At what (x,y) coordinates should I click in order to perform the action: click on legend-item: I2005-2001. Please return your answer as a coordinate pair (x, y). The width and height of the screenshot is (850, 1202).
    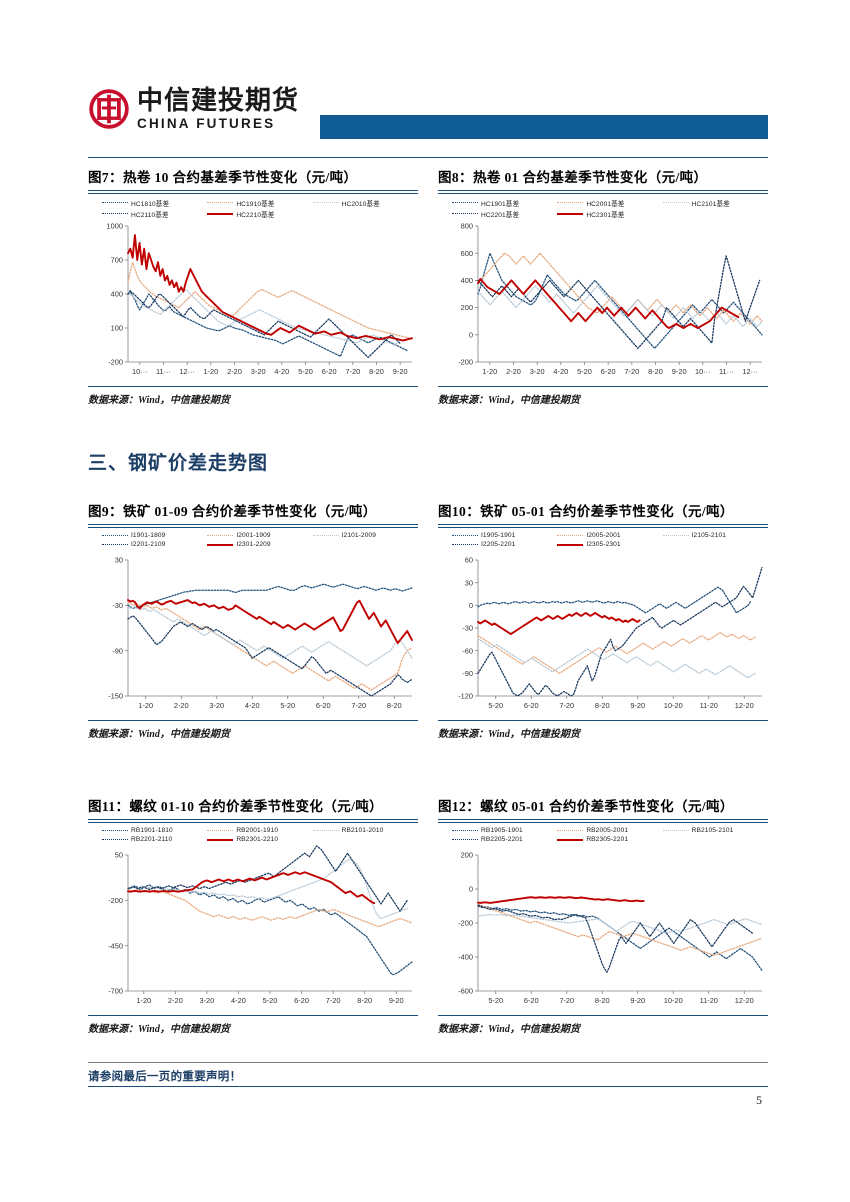
    Looking at the image, I should click on (609, 536).